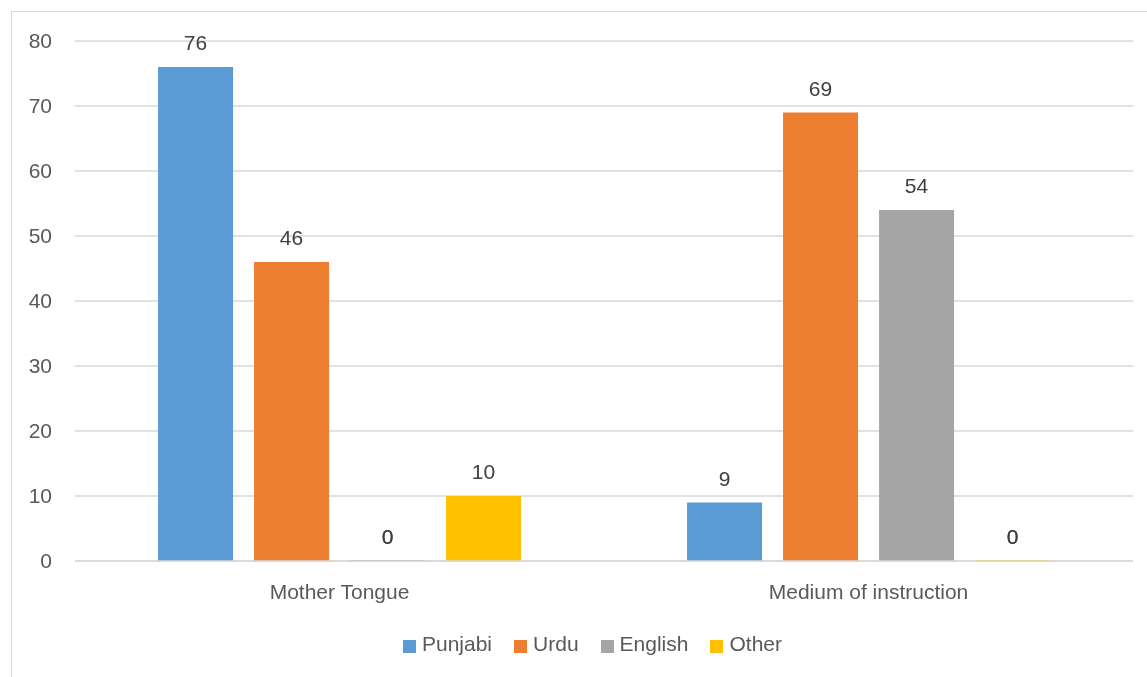 The width and height of the screenshot is (1147, 677). What do you see at coordinates (868, 591) in the screenshot?
I see `x-tick-label: Medium of instruction` at bounding box center [868, 591].